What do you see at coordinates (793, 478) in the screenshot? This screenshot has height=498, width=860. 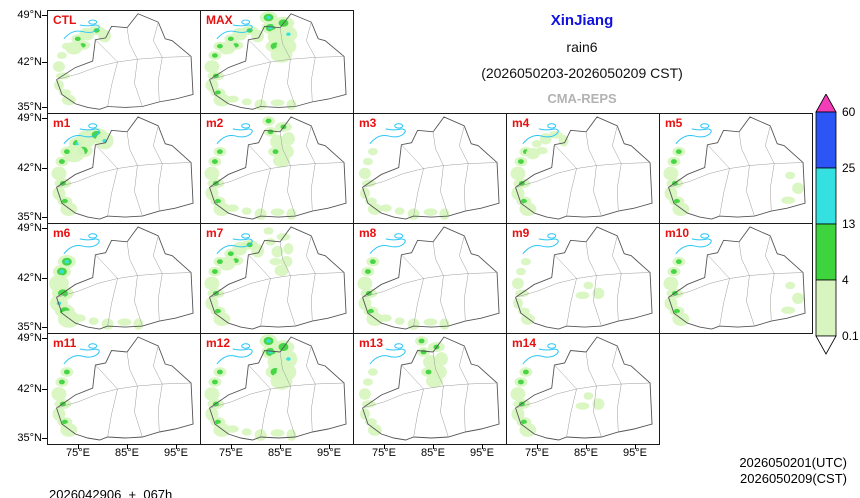 I see `valid-time-cst: 2026050209(CST)` at bounding box center [793, 478].